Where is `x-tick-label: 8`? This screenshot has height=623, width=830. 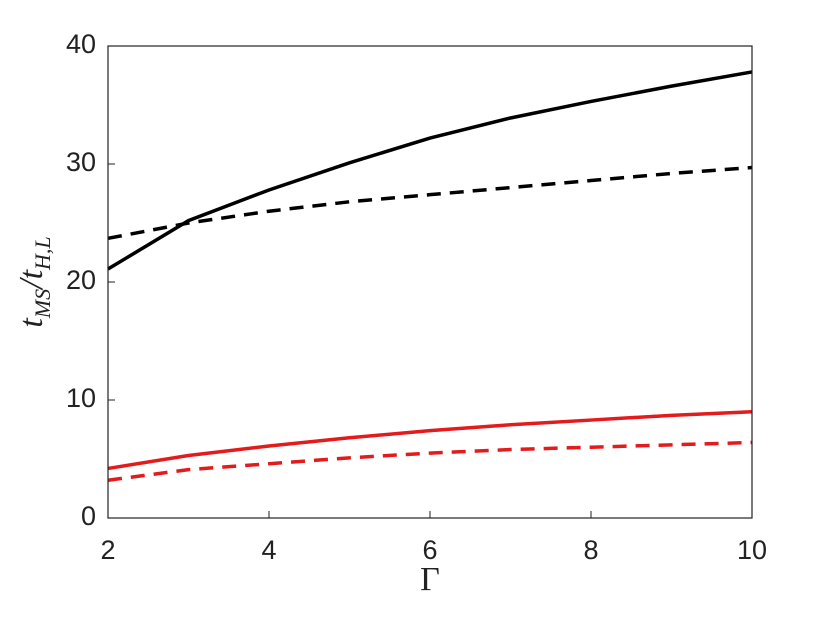 x-tick-label: 8 is located at coordinates (590, 550).